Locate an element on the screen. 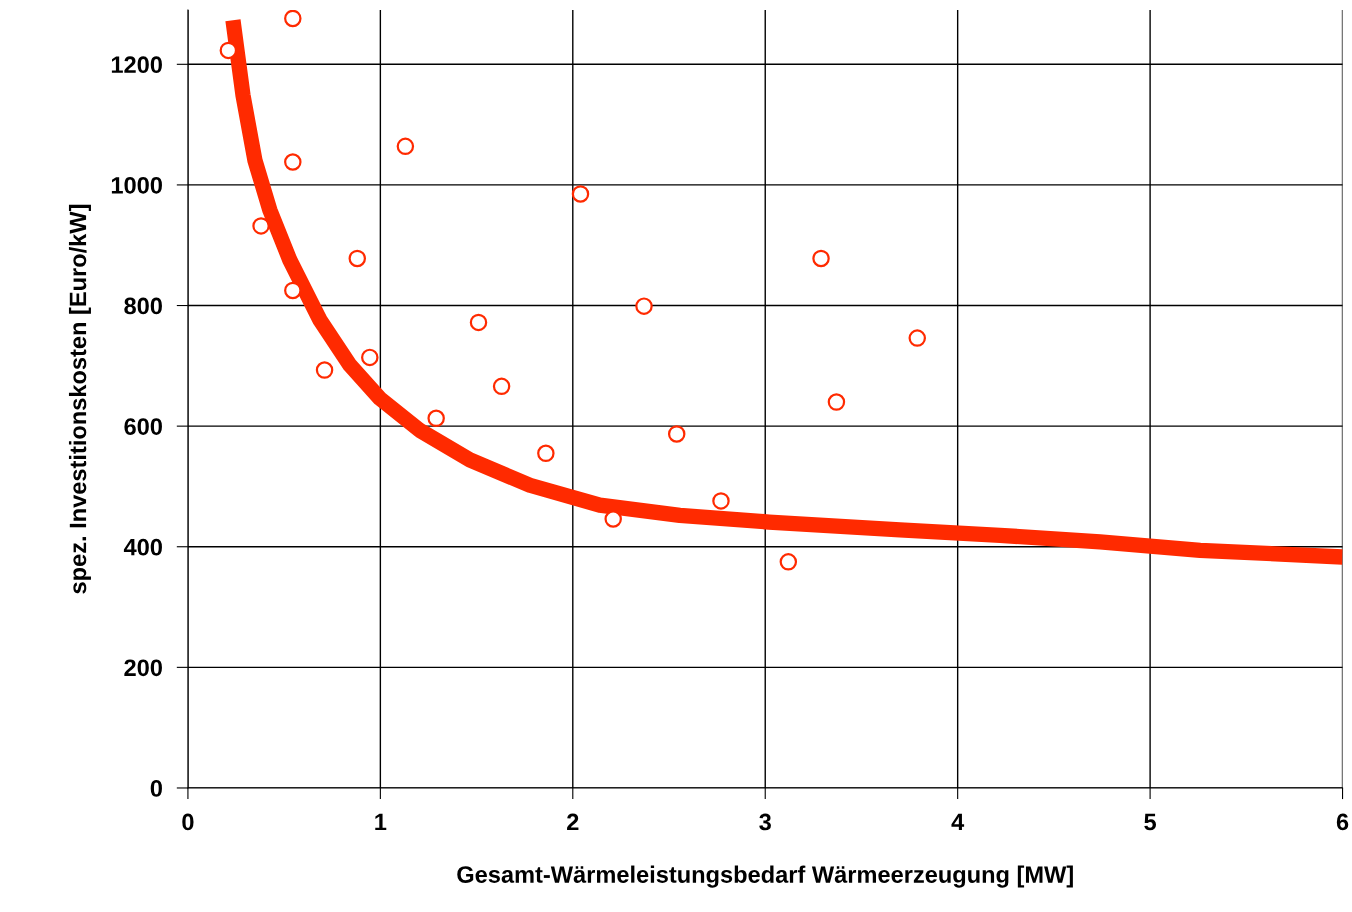 This screenshot has width=1352, height=912. x-tick-label: 1 is located at coordinates (381, 822).